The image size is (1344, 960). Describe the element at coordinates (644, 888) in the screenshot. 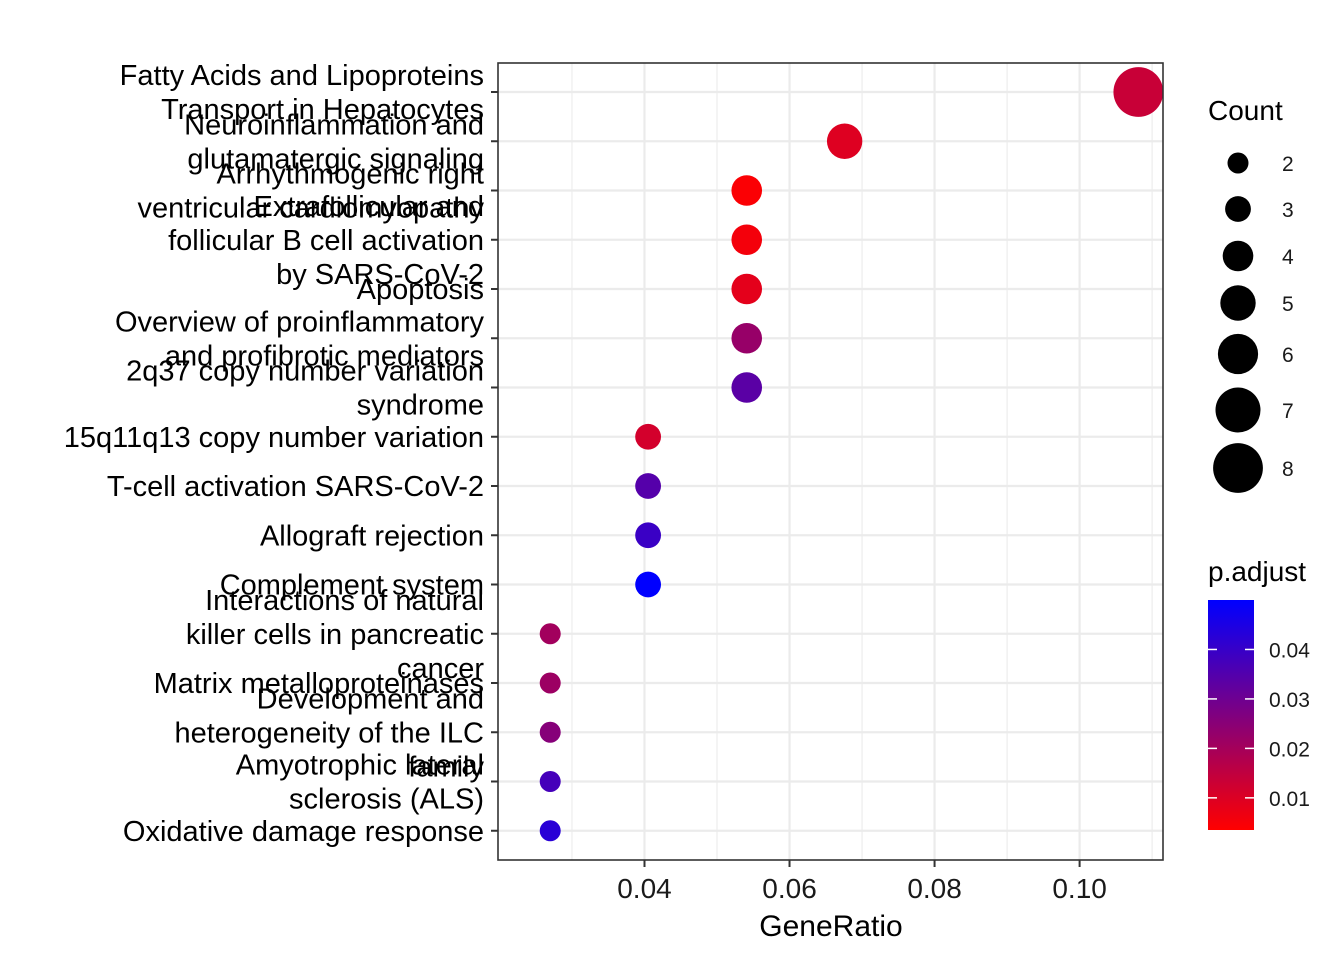

I see `x-tick-label: 0.04` at that location.